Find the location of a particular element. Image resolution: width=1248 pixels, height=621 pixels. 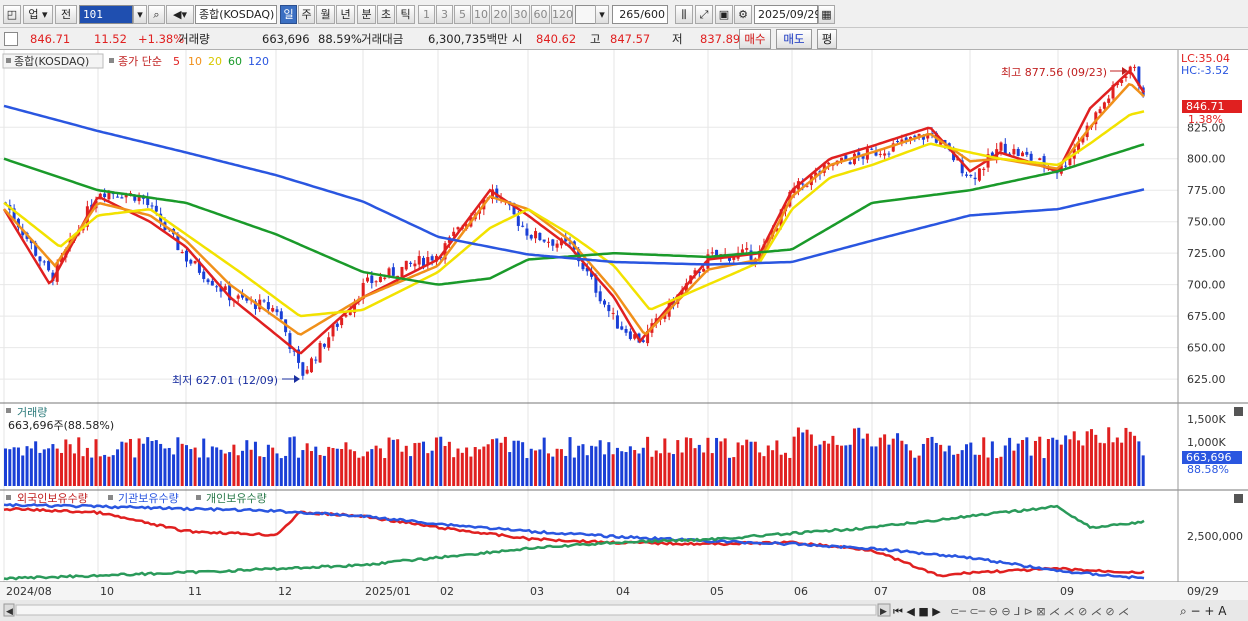

save-icon: ▣ is located at coordinates (724, 14).